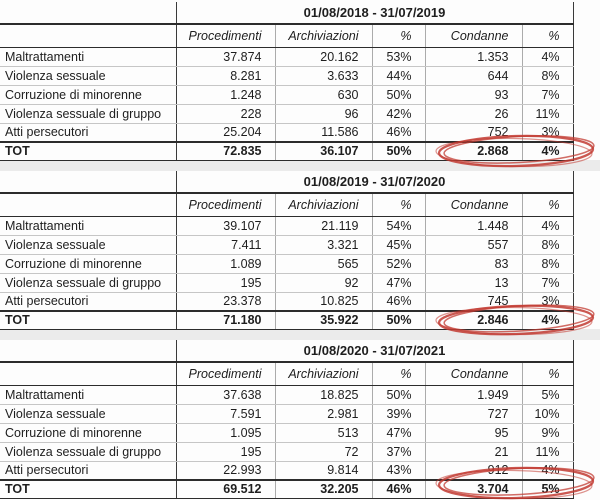  I want to click on cell-value: 195, so click(225, 452).